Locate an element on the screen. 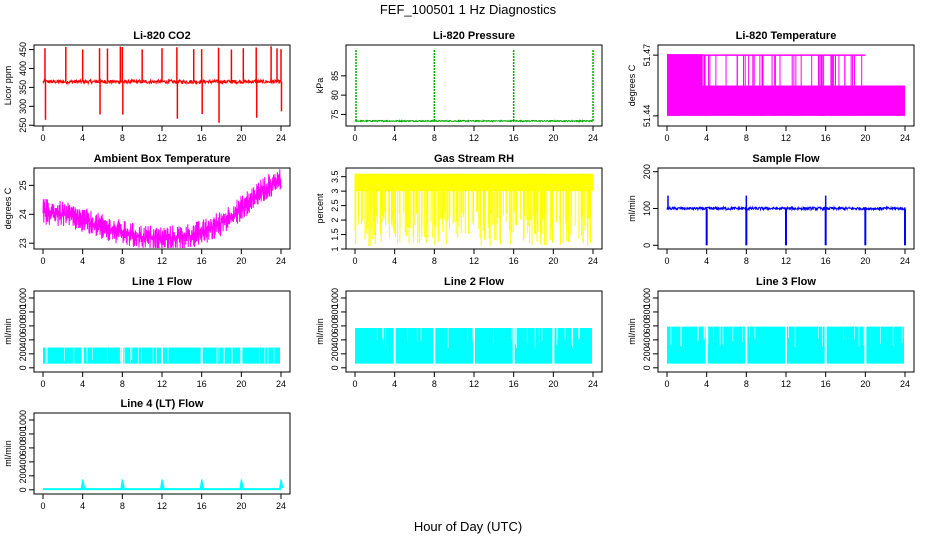 The height and width of the screenshot is (545, 936). temperature-block is located at coordinates (685, 70).